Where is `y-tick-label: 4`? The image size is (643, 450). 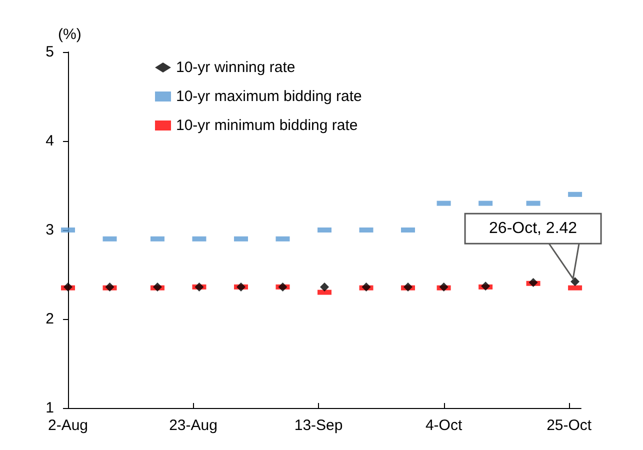 y-tick-label: 4 is located at coordinates (50, 141).